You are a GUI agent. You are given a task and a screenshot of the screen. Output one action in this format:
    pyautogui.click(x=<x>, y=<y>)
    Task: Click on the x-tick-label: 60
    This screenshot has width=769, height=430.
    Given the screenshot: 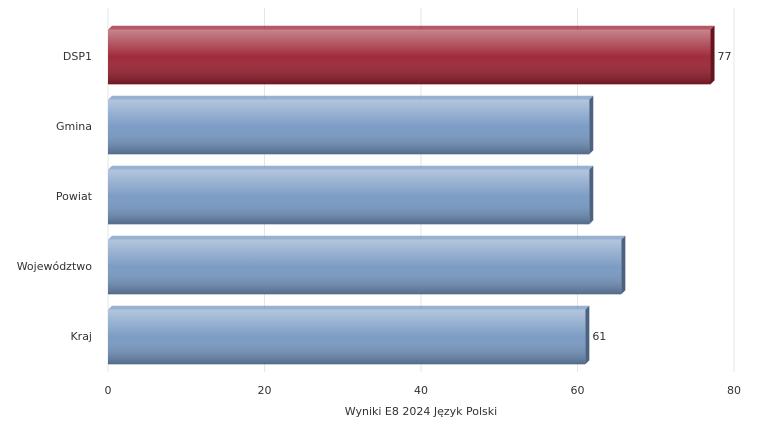 What is the action you would take?
    pyautogui.click(x=578, y=390)
    